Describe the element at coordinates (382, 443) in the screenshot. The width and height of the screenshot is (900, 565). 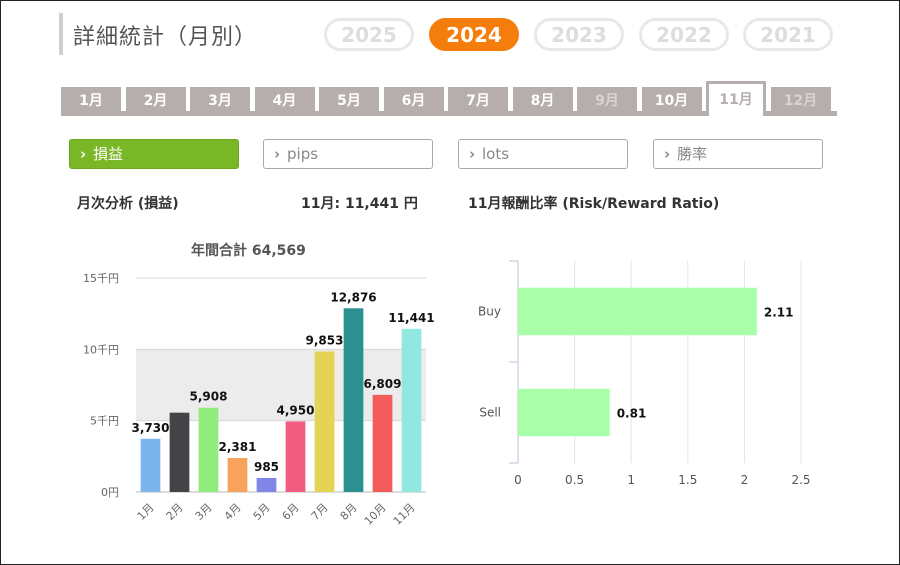
I see `bar-10月` at that location.